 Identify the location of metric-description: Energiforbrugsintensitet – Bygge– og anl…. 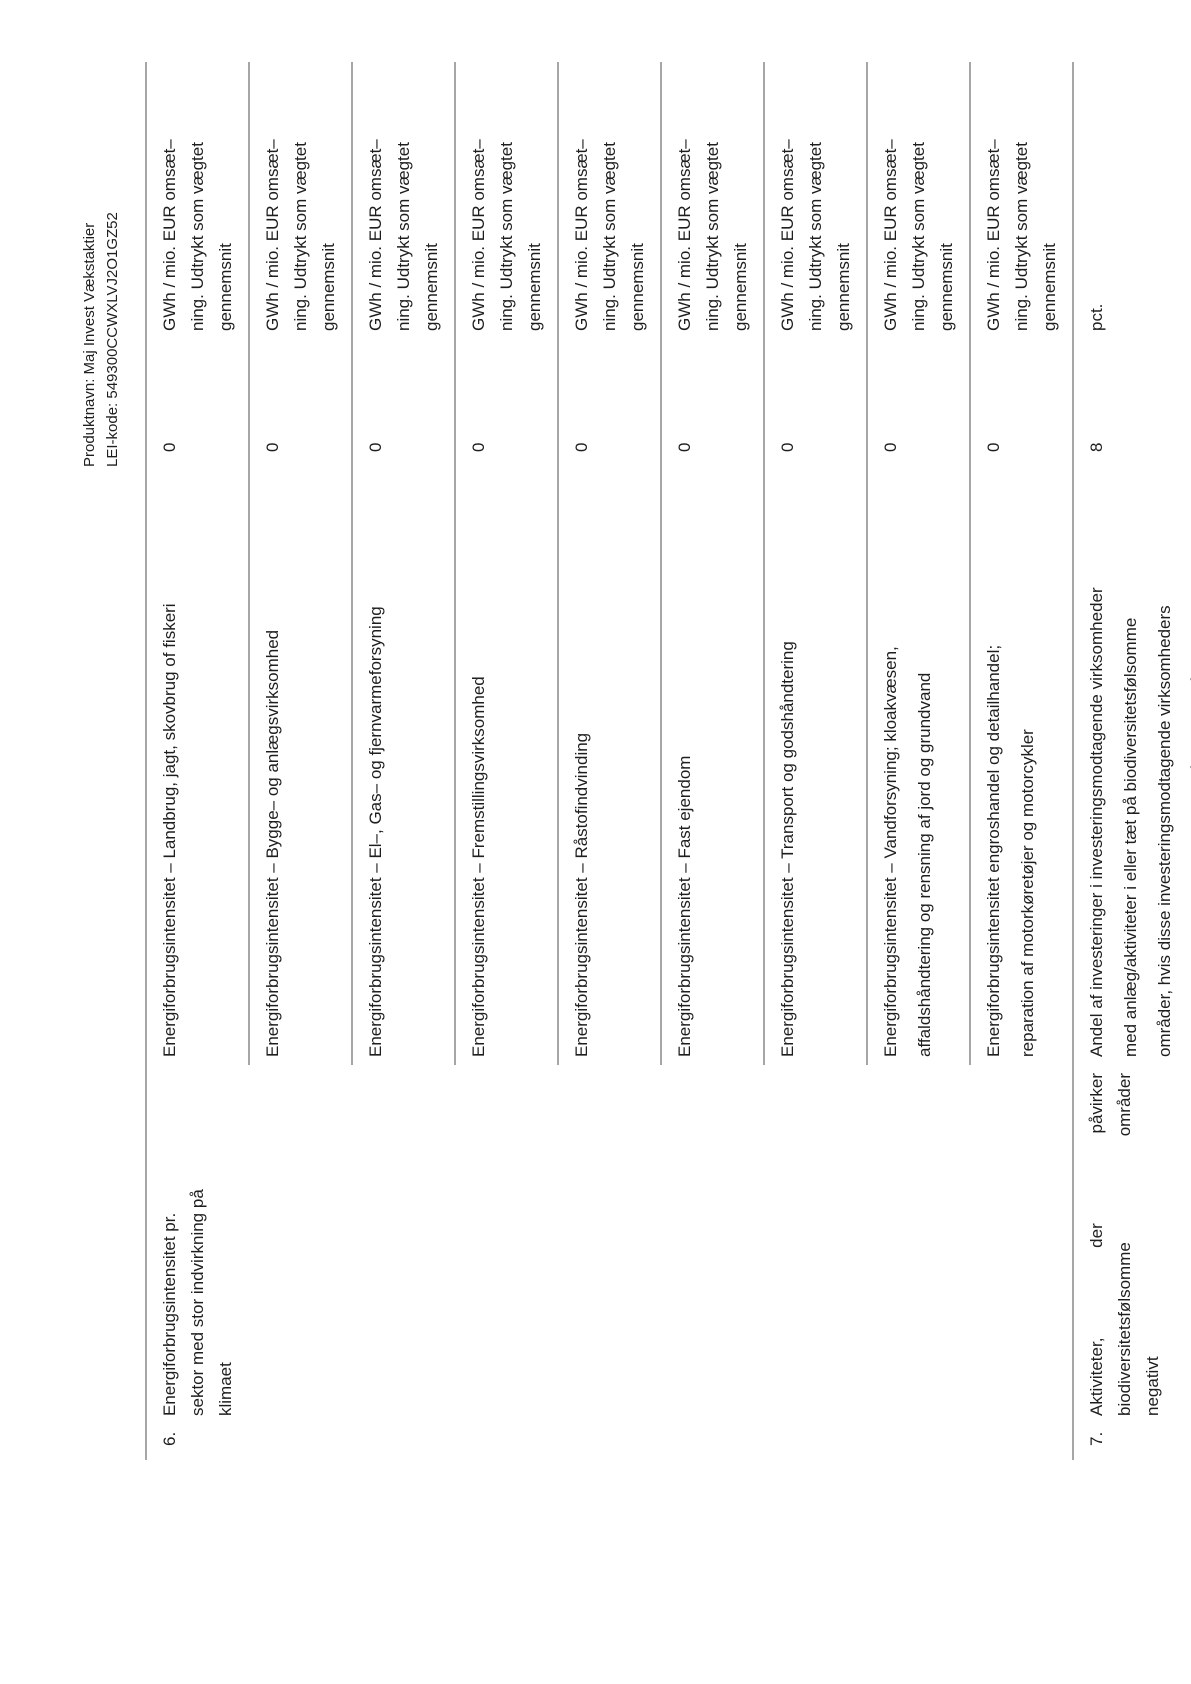
(300, 762).